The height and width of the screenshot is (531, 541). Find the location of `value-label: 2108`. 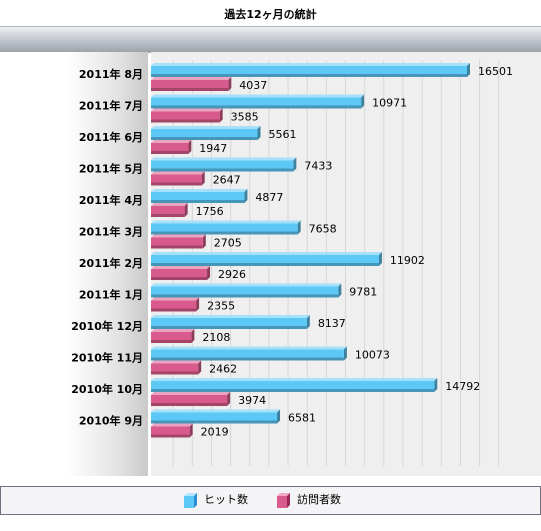

value-label: 2108 is located at coordinates (216, 337).